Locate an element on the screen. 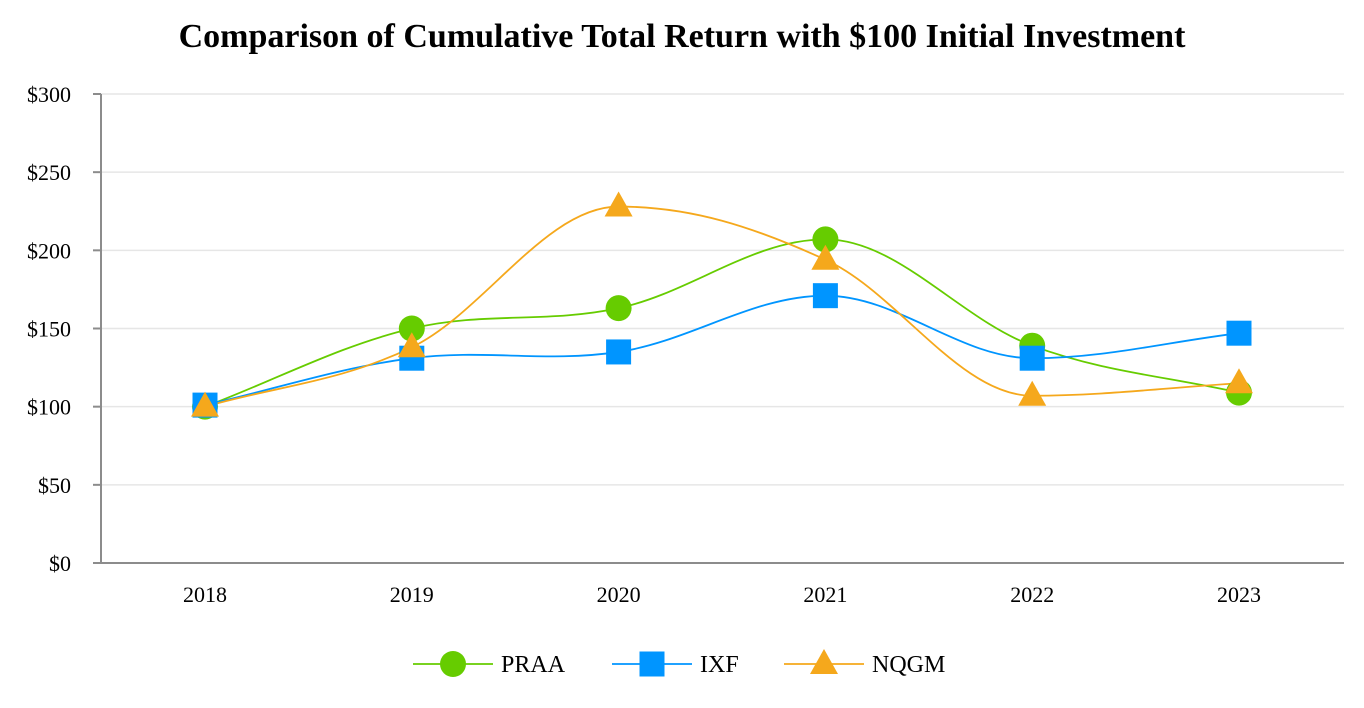  series-line-ixf is located at coordinates (722, 350).